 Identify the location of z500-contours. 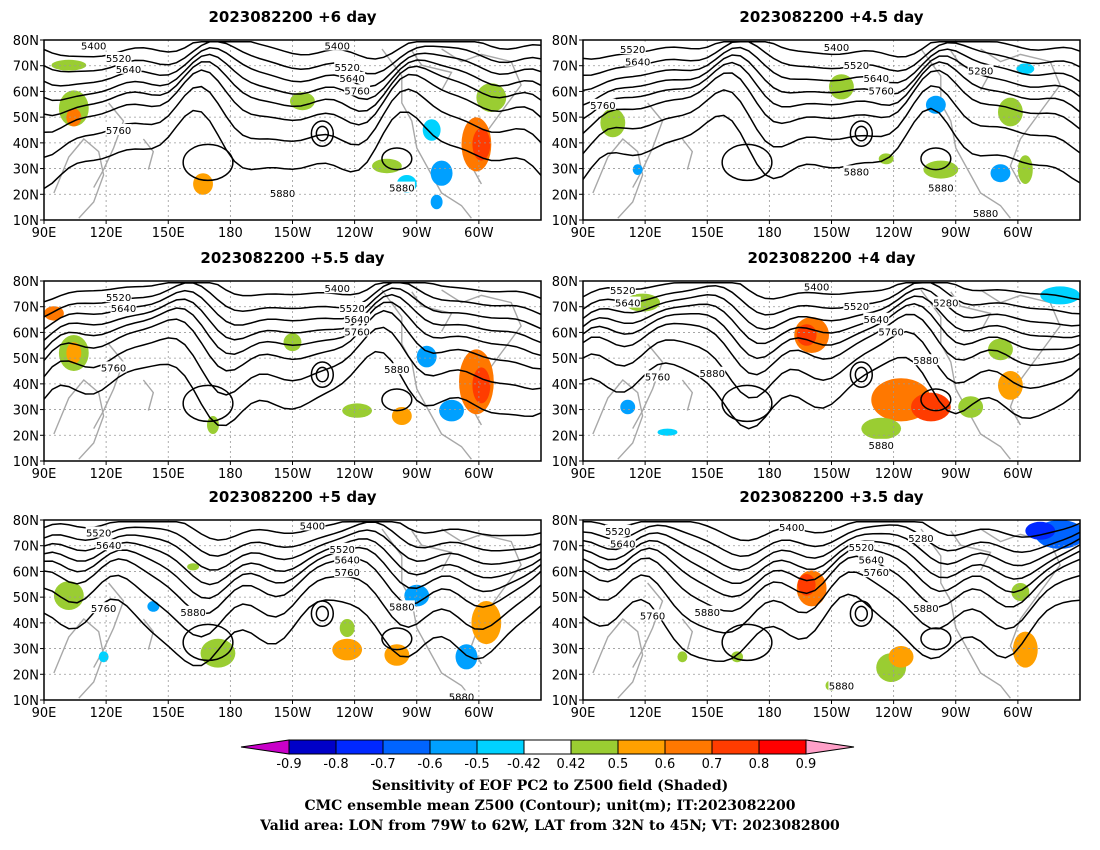
(831, 112).